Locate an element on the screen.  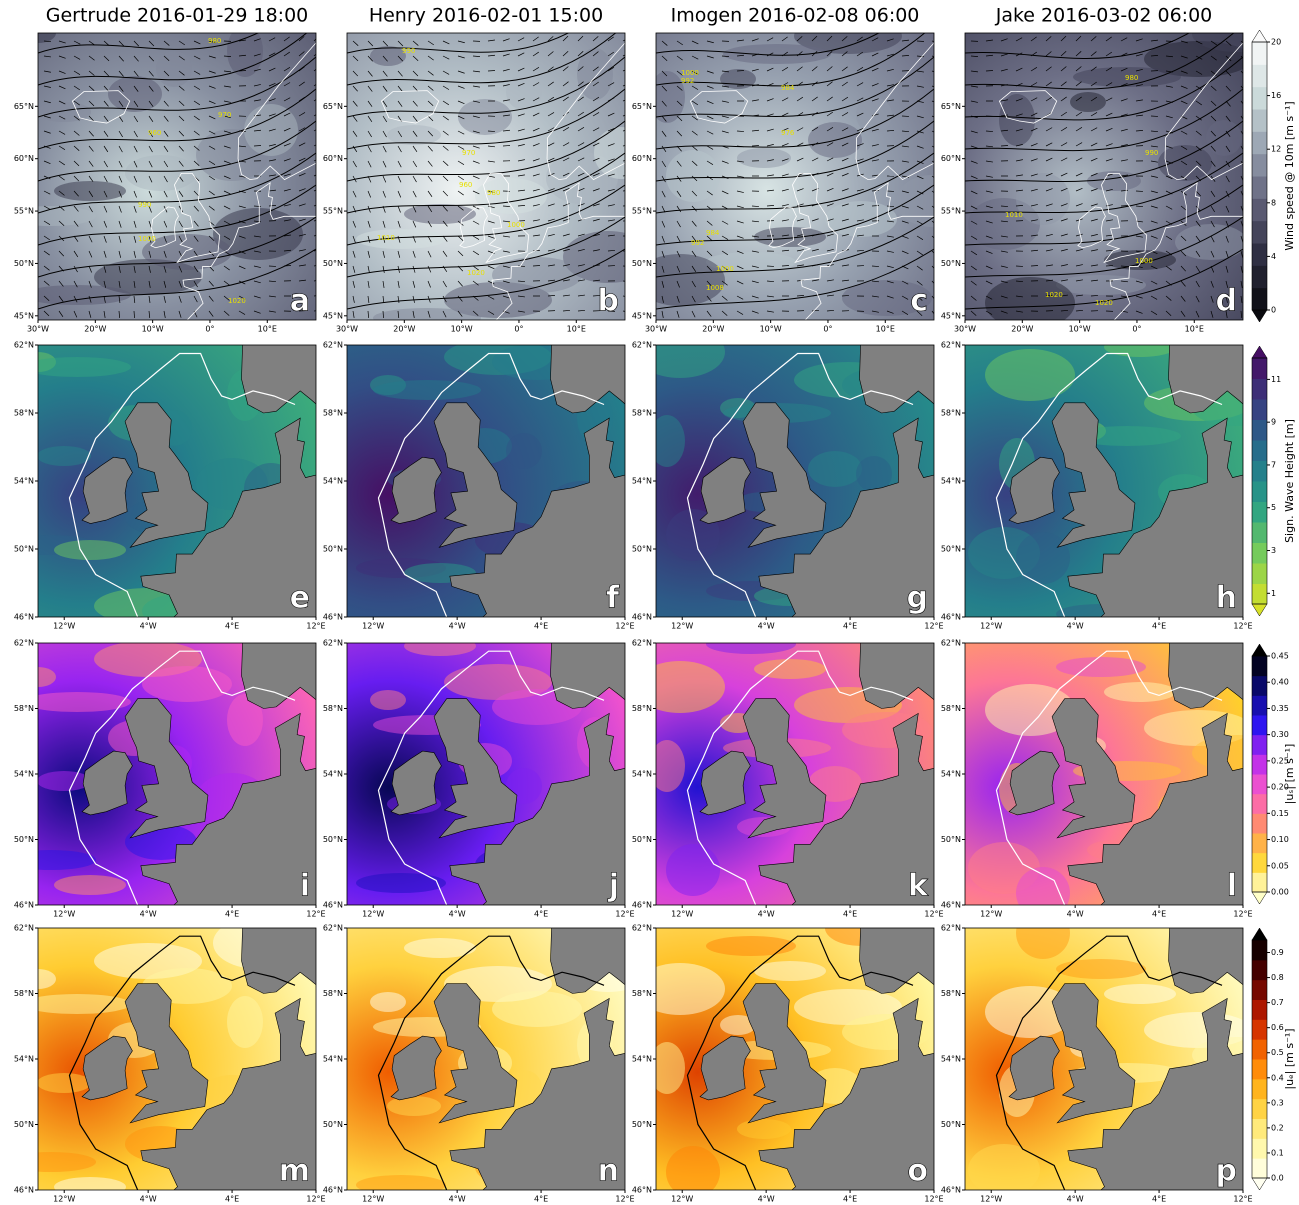
land is located at coordinates (1205, 379).